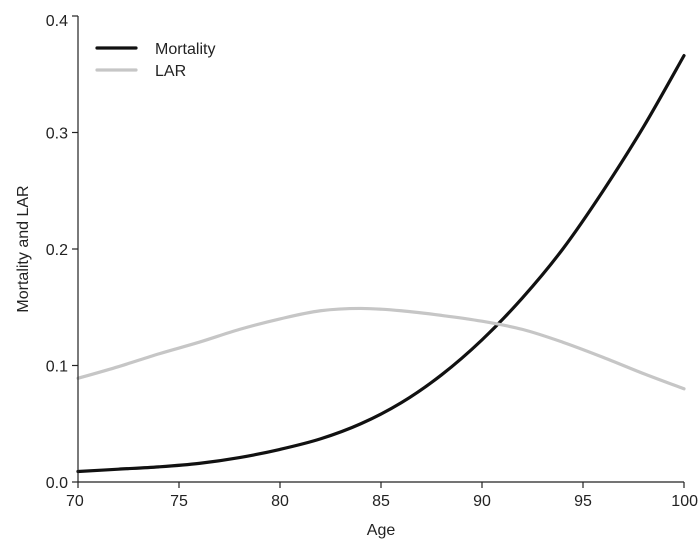 This screenshot has width=699, height=542. I want to click on y-axis-label: Mortality and LAR, so click(23, 248).